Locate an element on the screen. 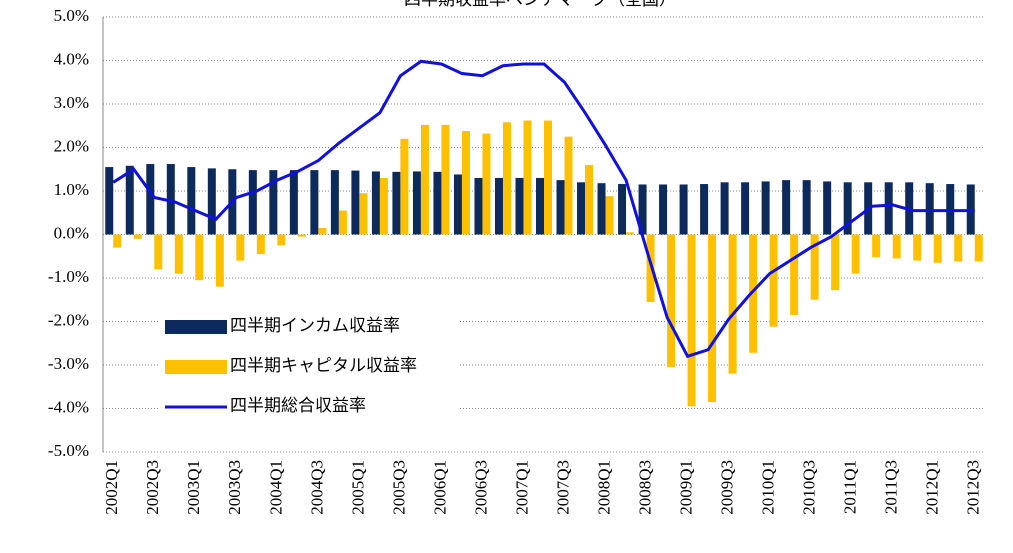 This screenshot has width=1013, height=553. y-tick-label: 3.0% is located at coordinates (71, 102).